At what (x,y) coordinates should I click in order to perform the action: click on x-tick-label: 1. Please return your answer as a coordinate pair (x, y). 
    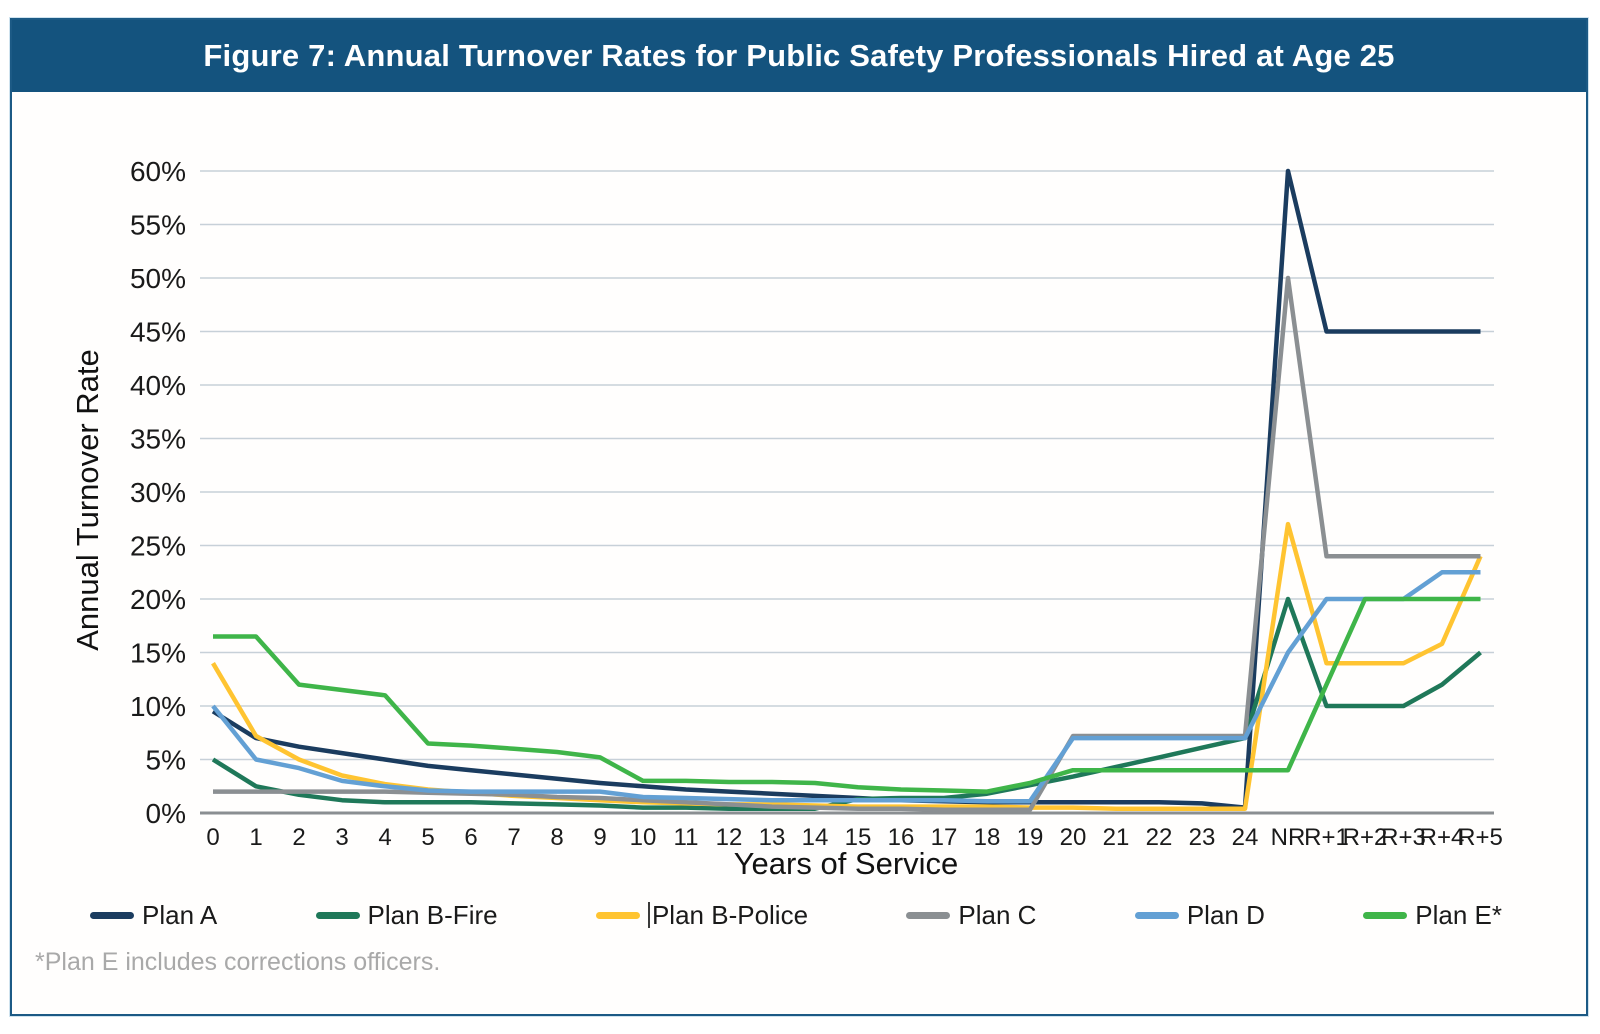
    Looking at the image, I should click on (255, 837).